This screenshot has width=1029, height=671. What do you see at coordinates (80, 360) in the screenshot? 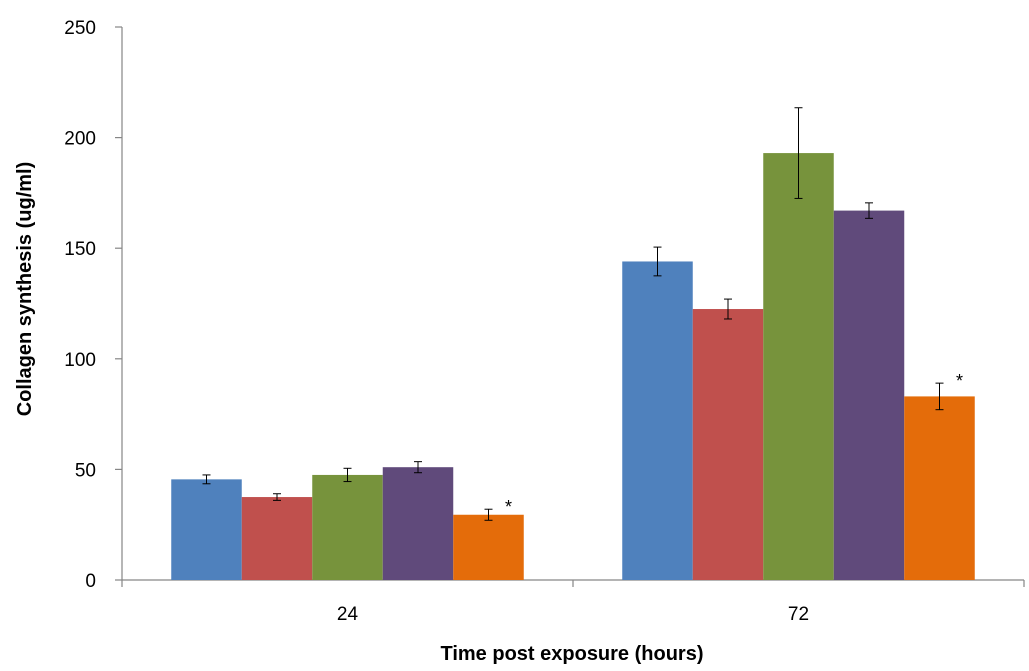
I see `y-tick-label: 100` at bounding box center [80, 360].